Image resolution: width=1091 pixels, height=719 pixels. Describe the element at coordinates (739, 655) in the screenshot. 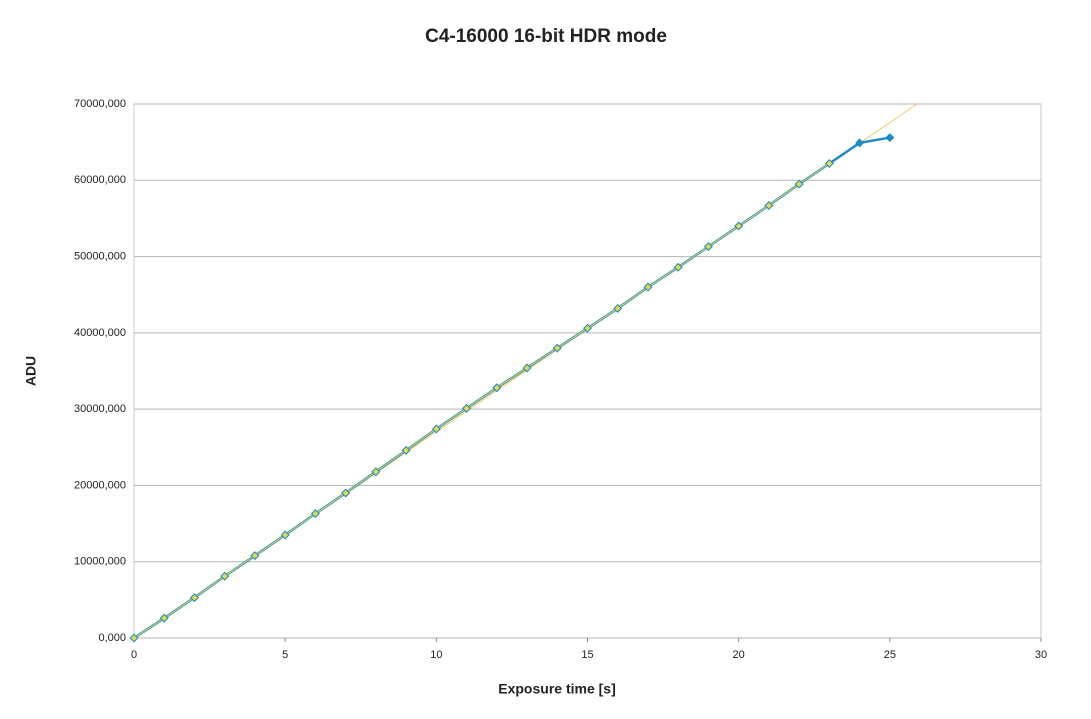

I see `x-tick-label: 20` at that location.